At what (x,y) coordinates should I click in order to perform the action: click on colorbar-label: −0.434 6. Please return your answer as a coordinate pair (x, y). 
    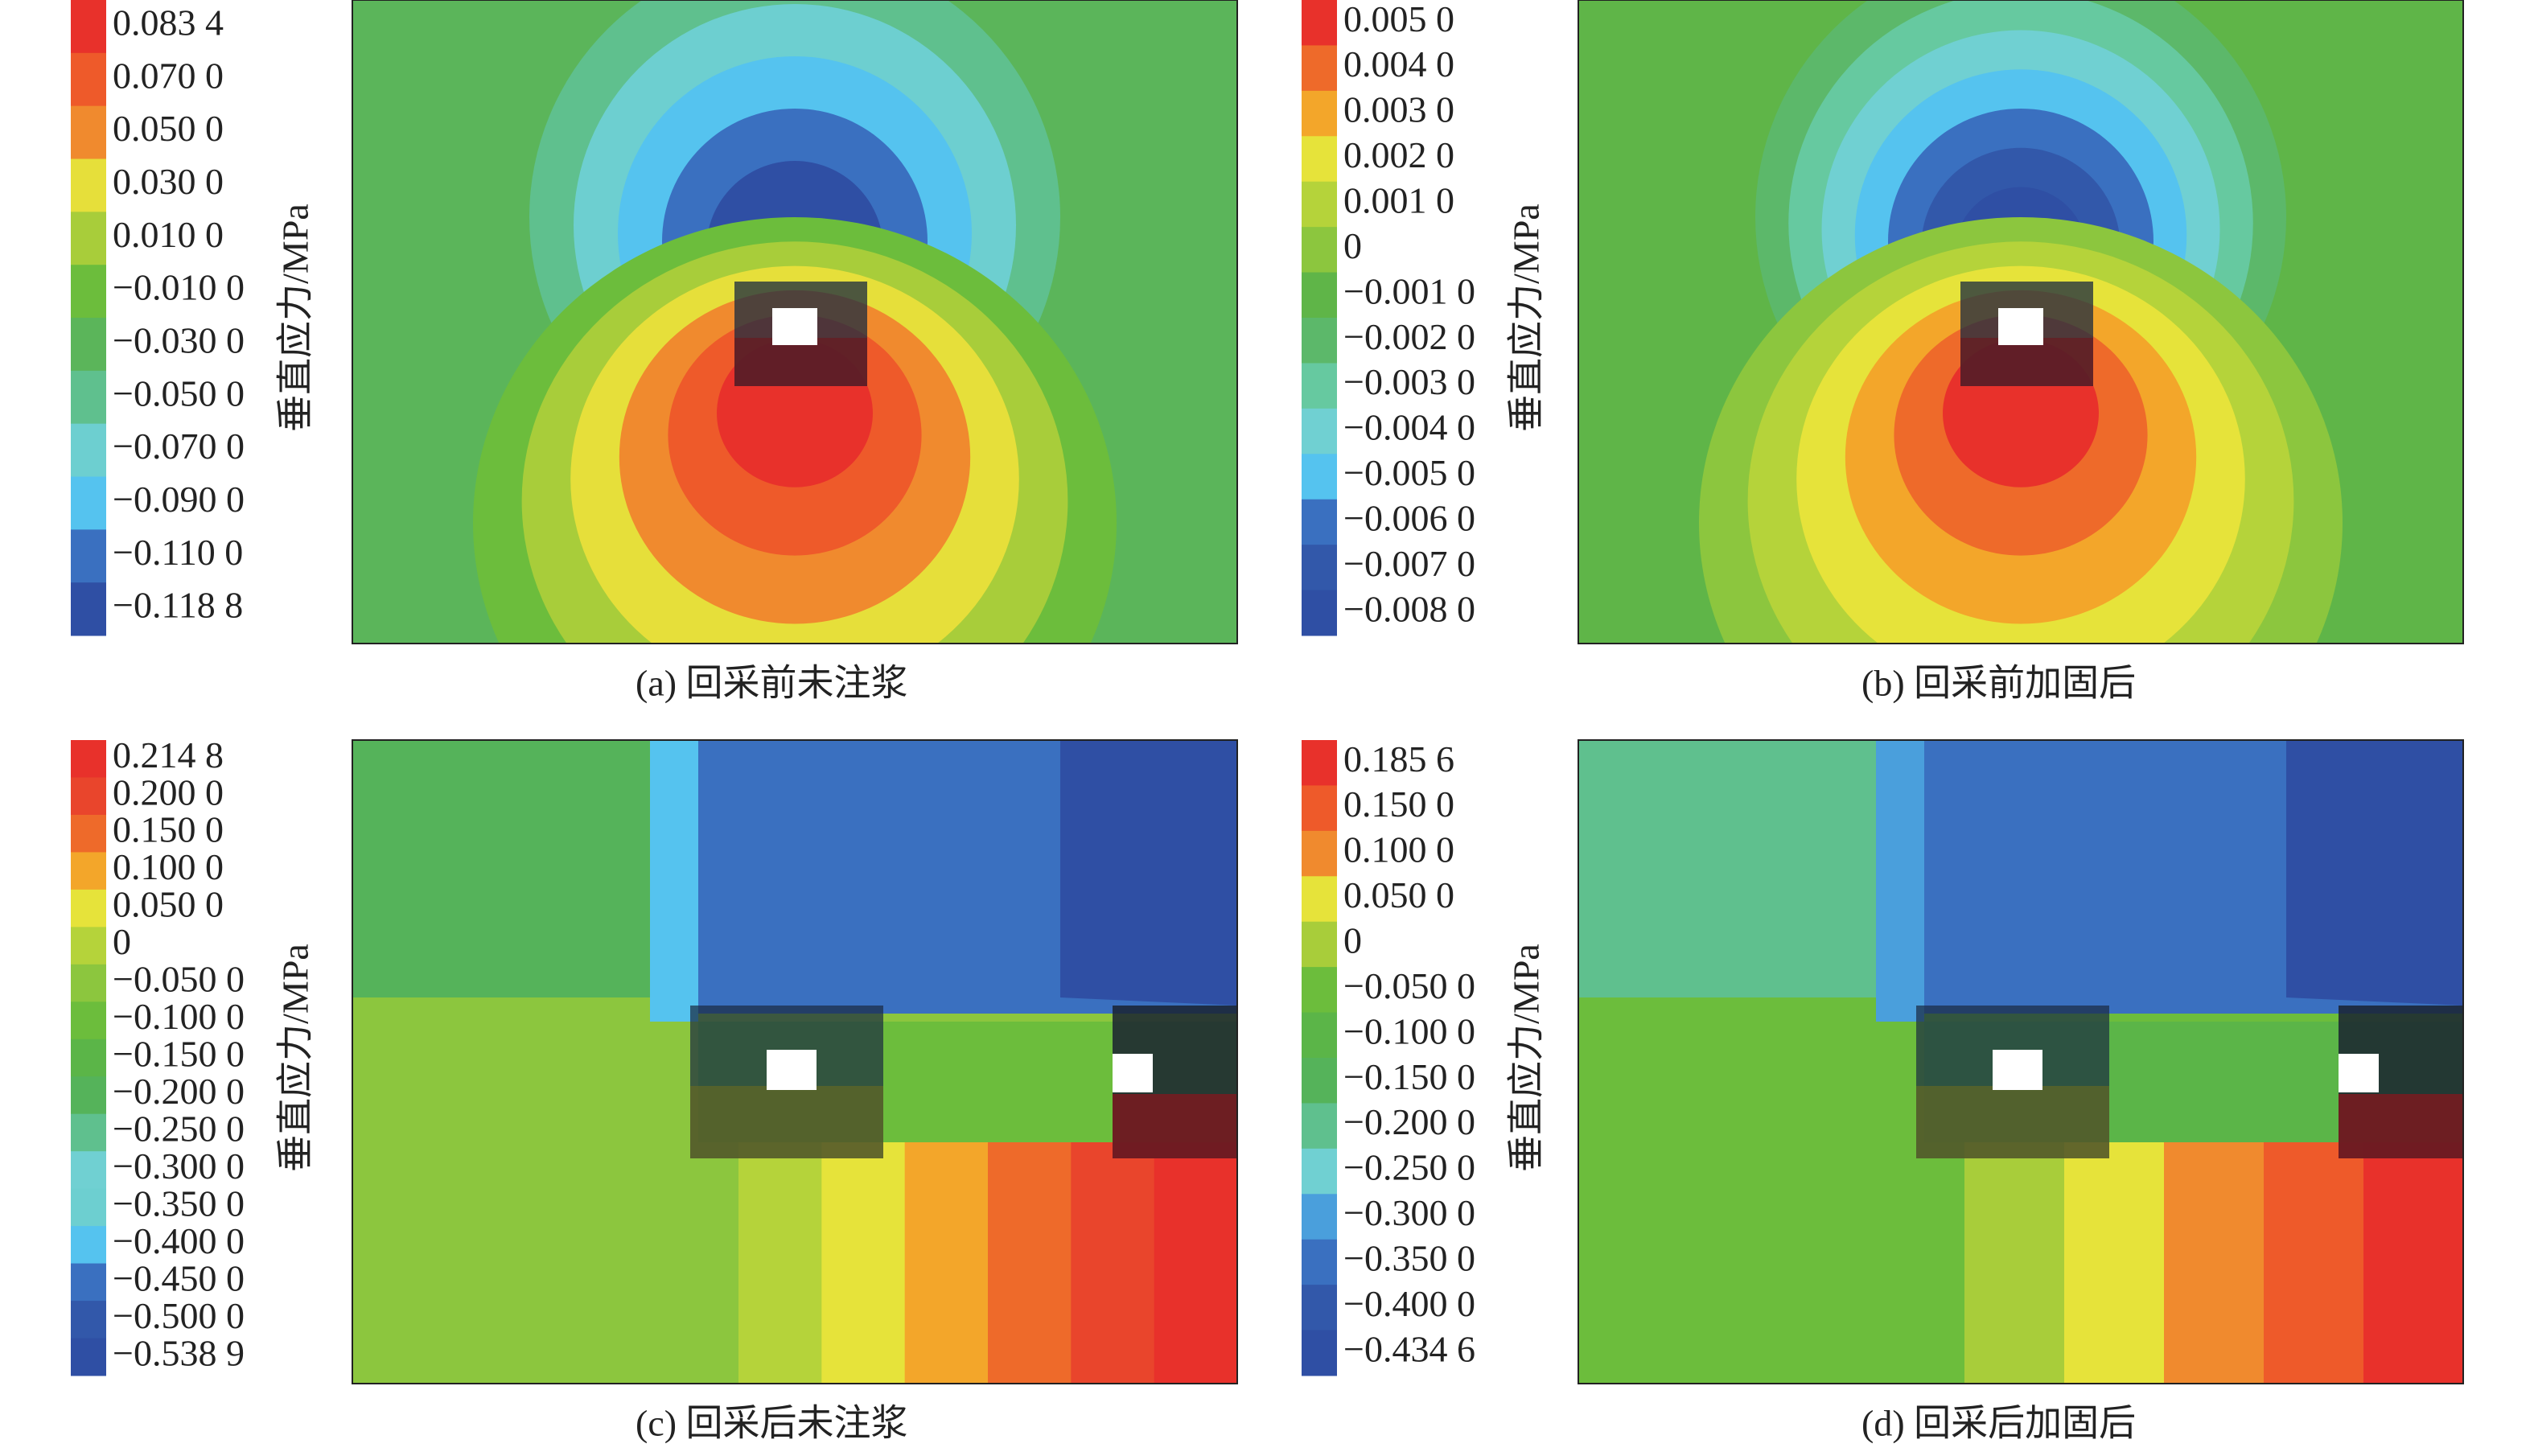
    Looking at the image, I should click on (1409, 1348).